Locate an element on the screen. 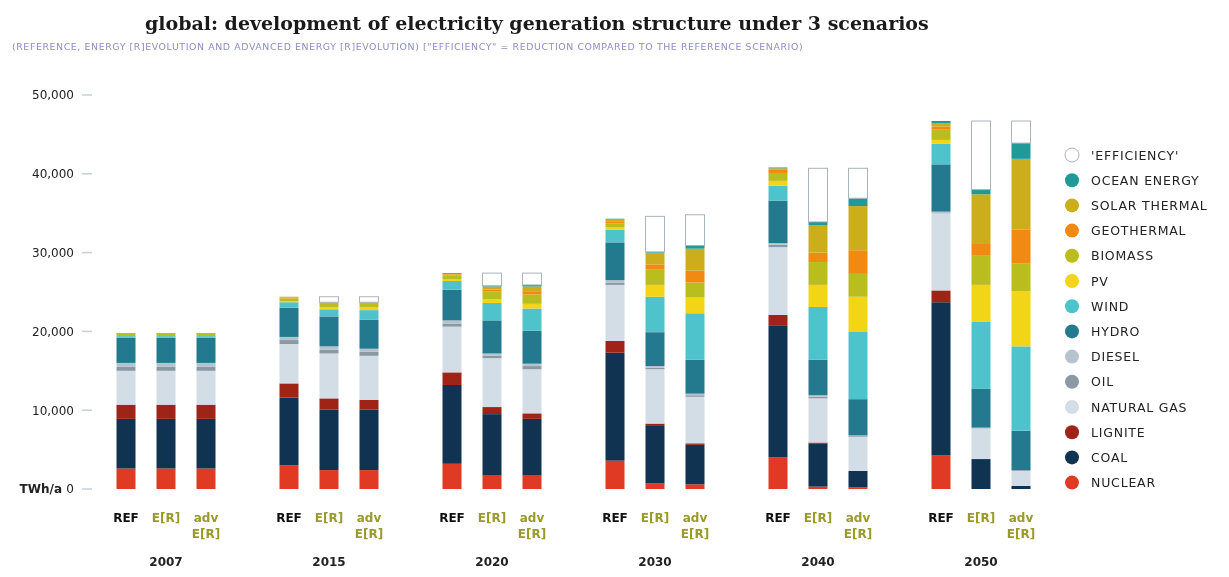 Image resolution: width=1229 pixels, height=577 pixels. y-tick-label: 40,000 is located at coordinates (53, 174).